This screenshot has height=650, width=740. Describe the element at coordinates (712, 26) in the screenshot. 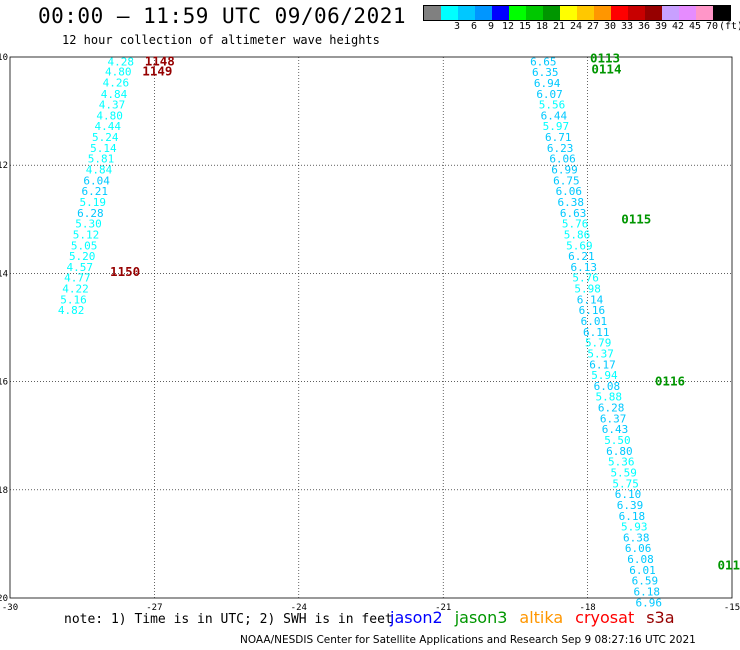

I see `colorbar-tick-label: 70` at that location.